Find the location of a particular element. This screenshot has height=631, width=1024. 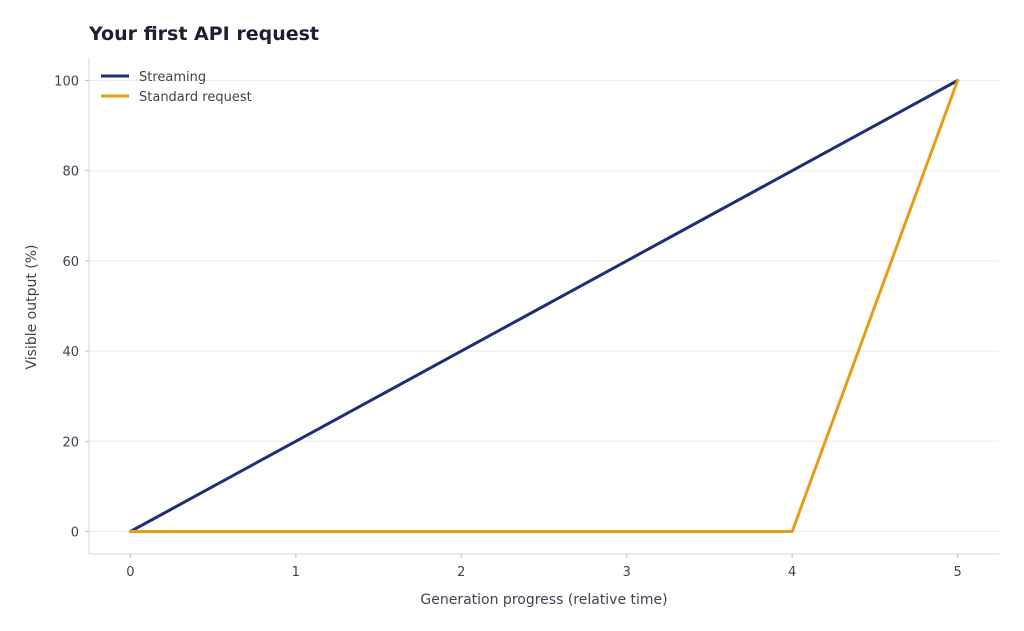

x-tick-label: 1 is located at coordinates (296, 572).